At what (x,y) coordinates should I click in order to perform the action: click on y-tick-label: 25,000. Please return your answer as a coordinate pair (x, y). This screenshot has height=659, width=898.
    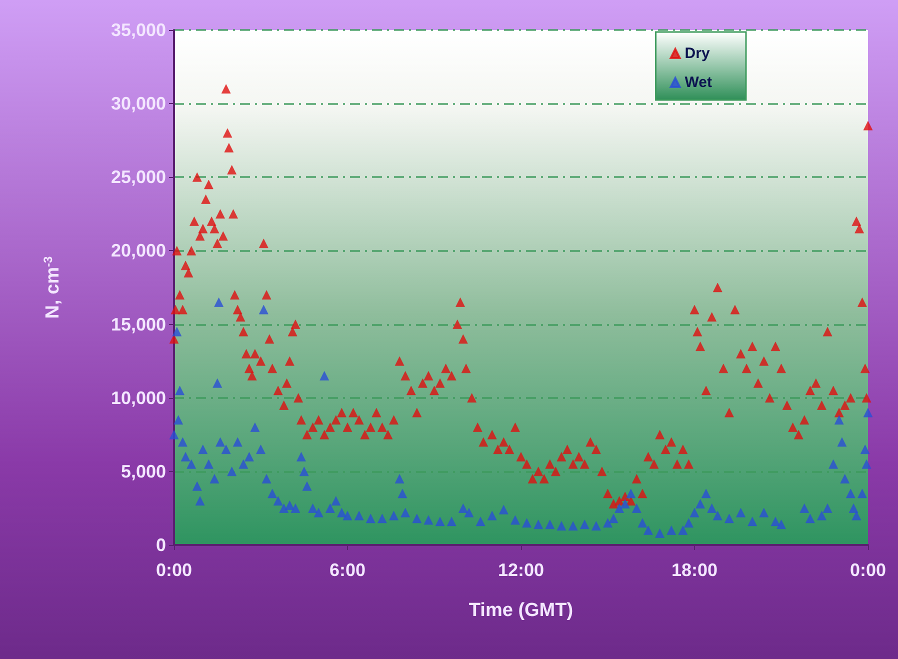
    Looking at the image, I should click on (138, 177).